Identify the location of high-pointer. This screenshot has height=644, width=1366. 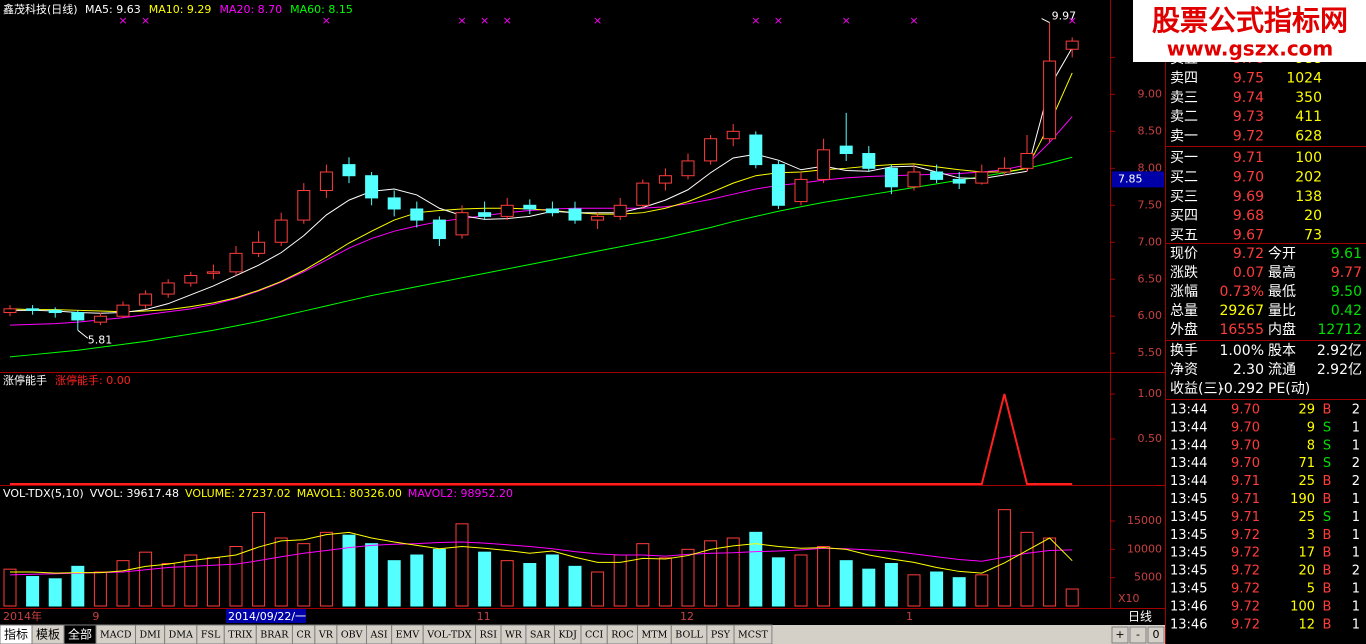
(1045, 21).